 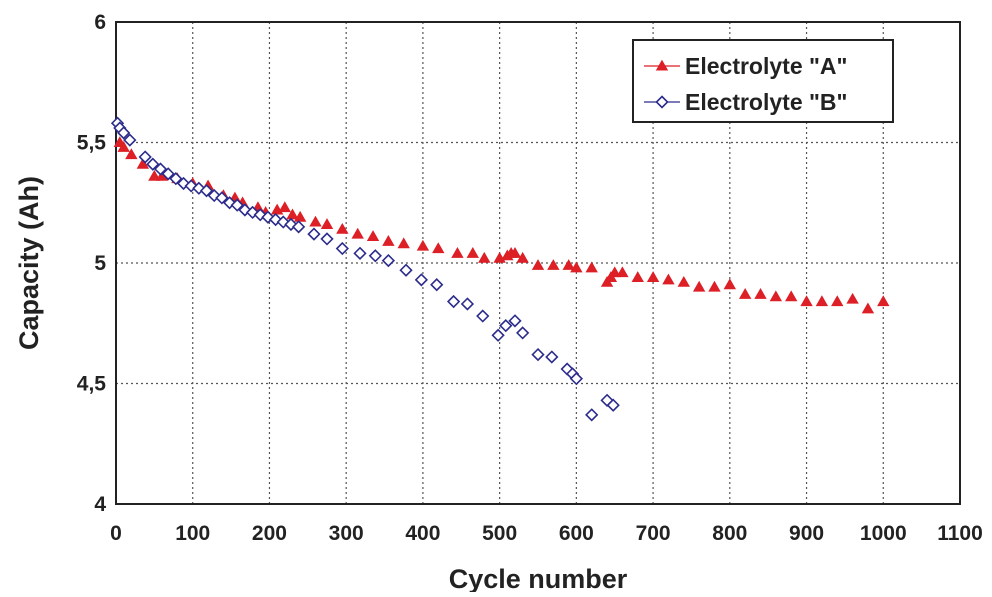 I want to click on x-tick-label: 400, so click(x=422, y=533).